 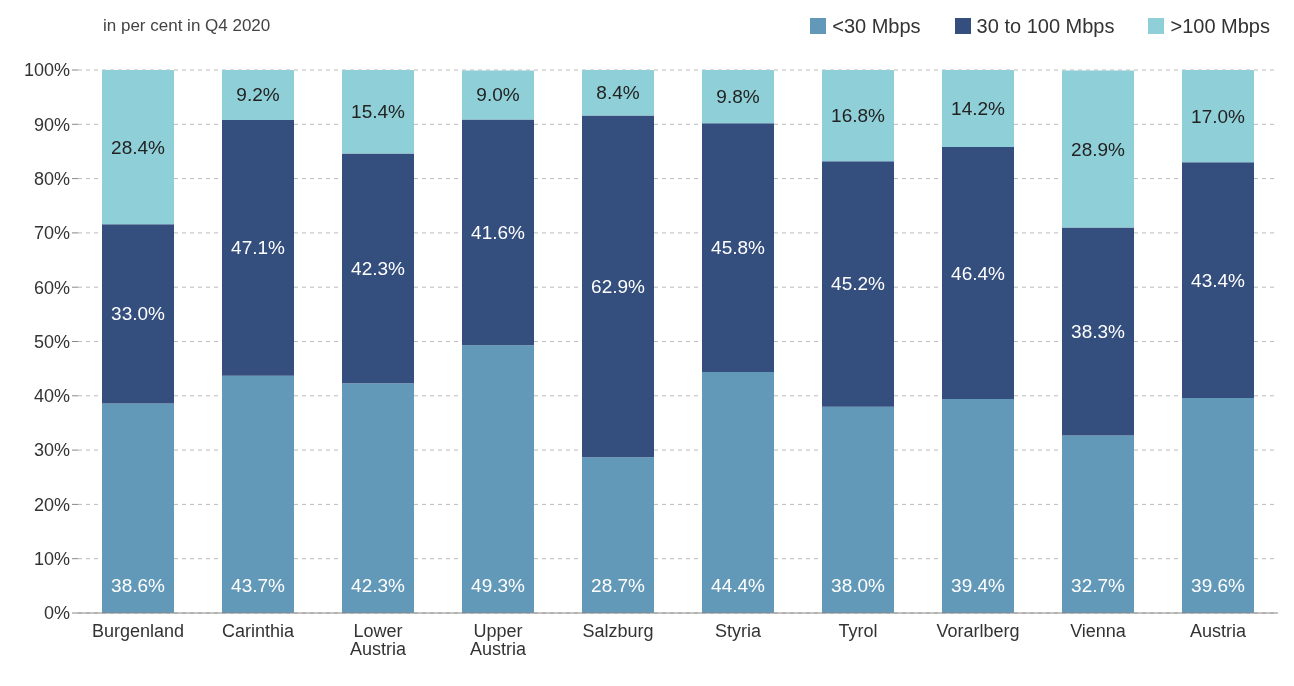 What do you see at coordinates (1218, 631) in the screenshot?
I see `x-tick-label: Austria` at bounding box center [1218, 631].